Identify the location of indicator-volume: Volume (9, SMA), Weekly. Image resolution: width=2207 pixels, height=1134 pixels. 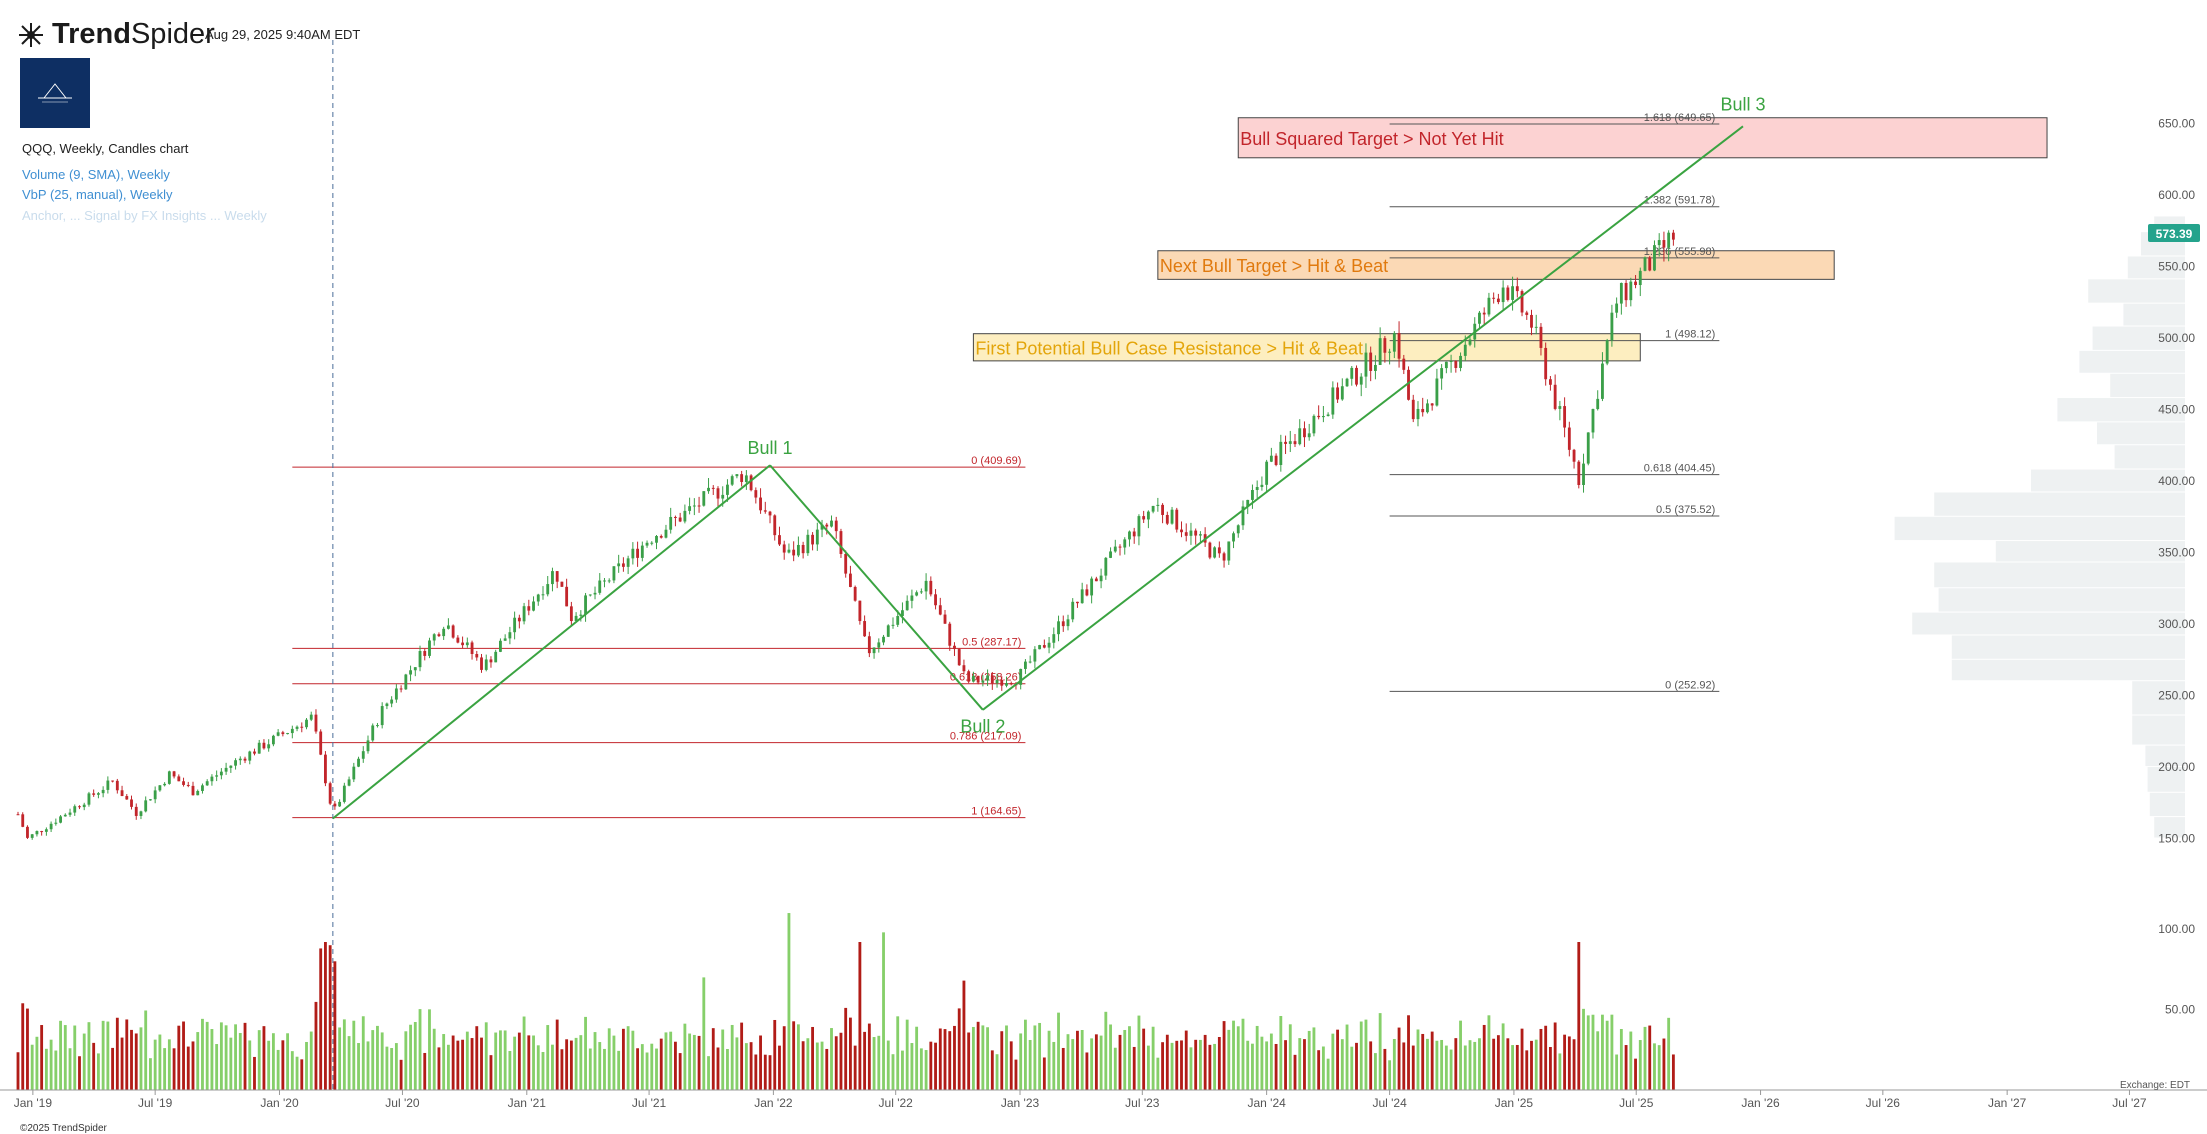
(96, 174).